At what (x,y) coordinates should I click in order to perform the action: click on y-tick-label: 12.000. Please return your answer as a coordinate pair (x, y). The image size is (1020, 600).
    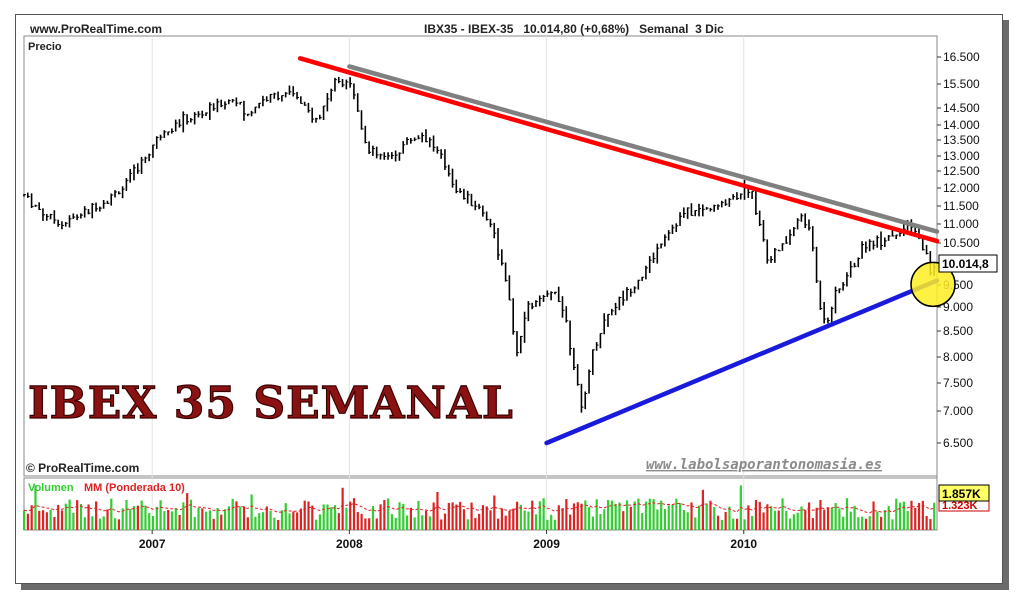
    Looking at the image, I should click on (961, 188).